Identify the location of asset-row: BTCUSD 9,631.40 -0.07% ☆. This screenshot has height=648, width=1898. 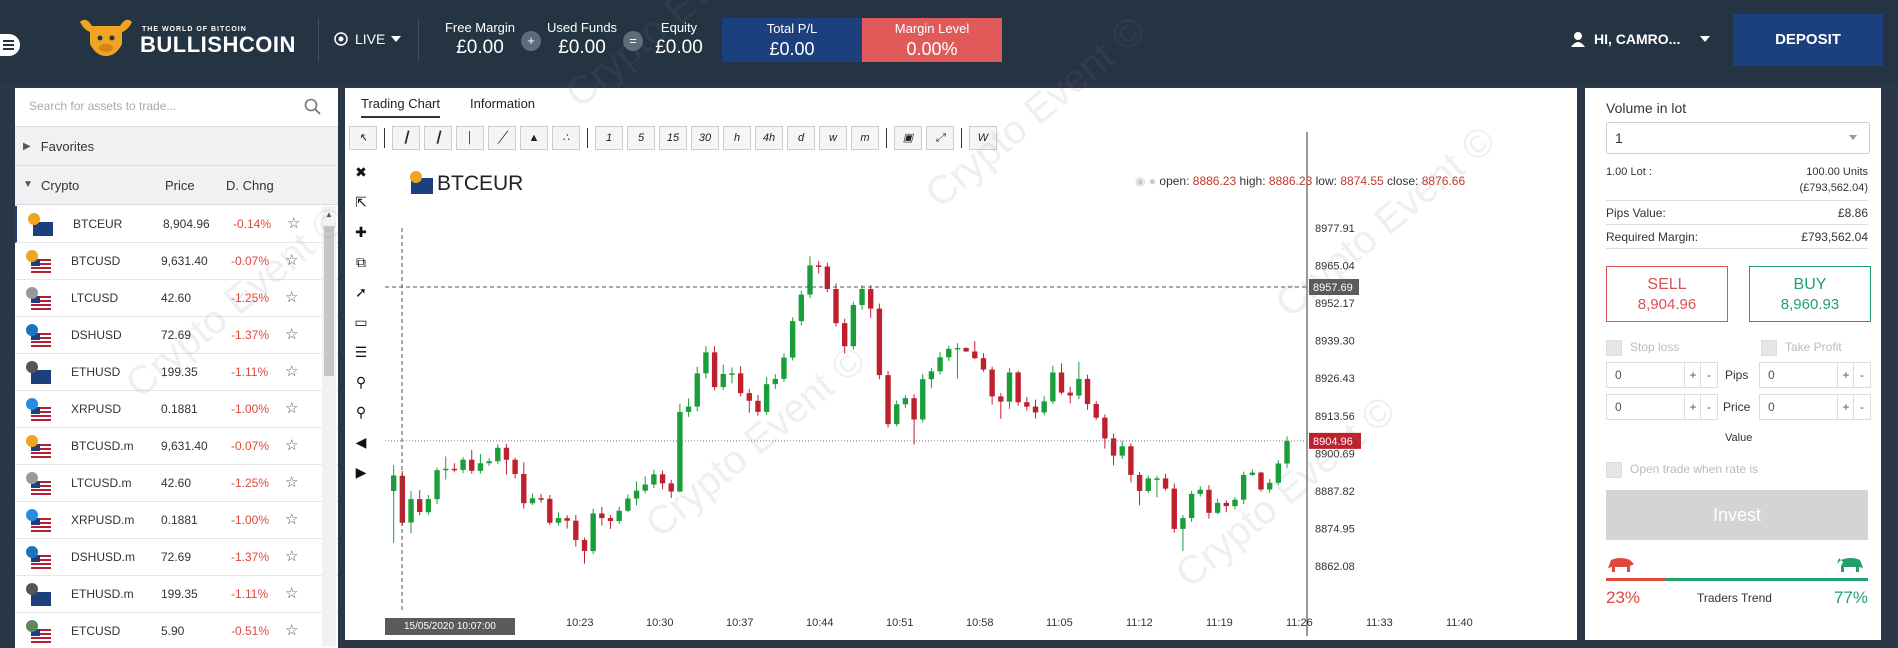
(176, 261).